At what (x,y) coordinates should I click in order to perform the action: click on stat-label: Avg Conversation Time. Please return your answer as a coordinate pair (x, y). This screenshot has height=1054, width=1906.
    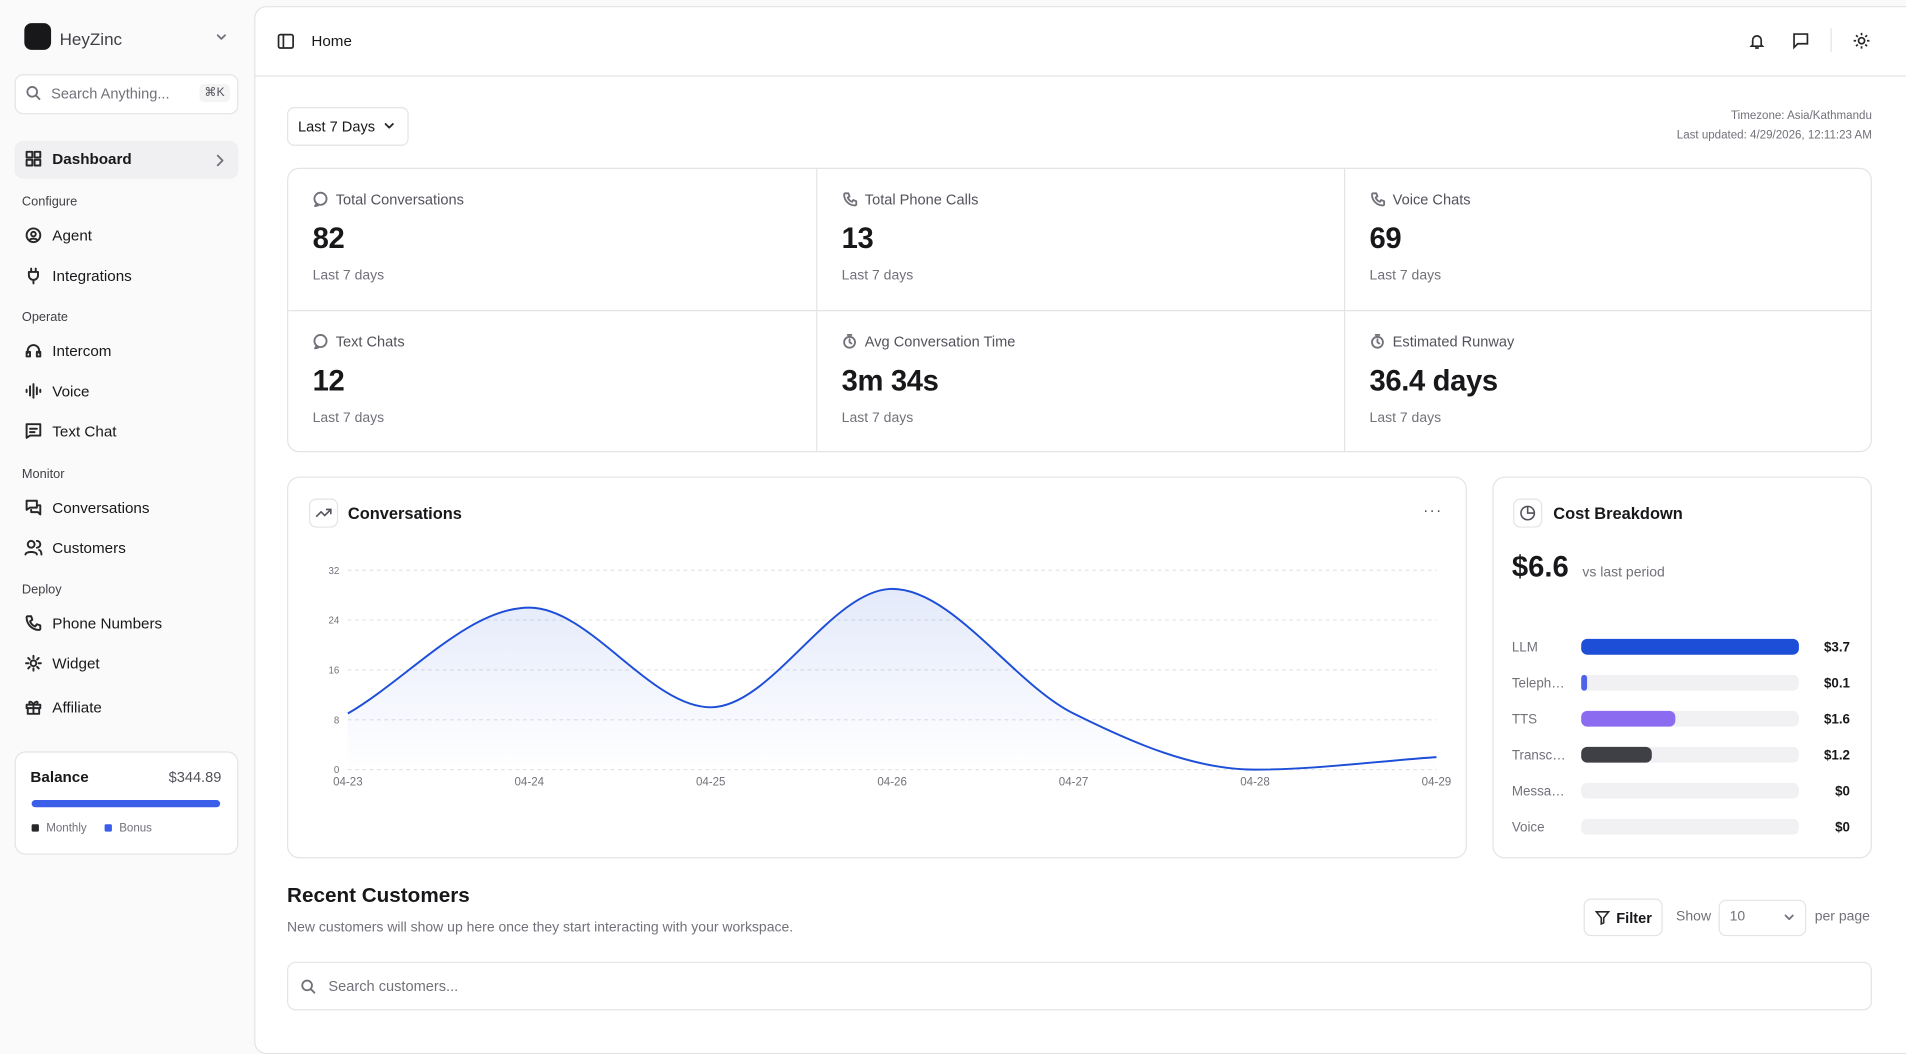
    Looking at the image, I should click on (940, 342).